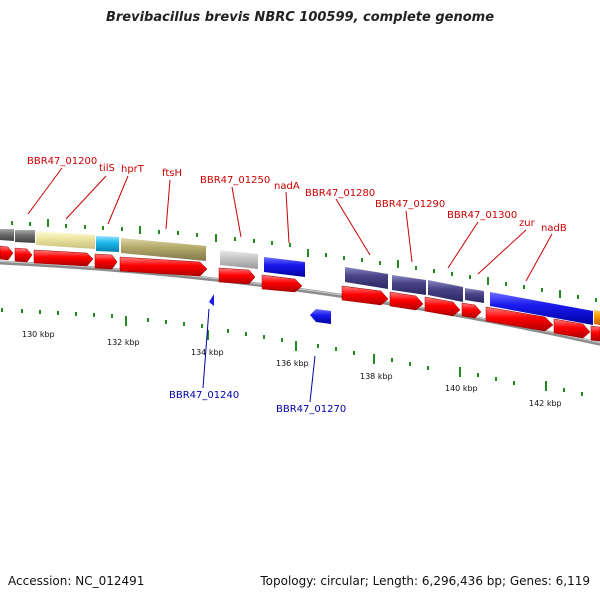 This screenshot has height=600, width=600. Describe the element at coordinates (545, 403) in the screenshot. I see `kbp-label: 142 kbp` at that location.